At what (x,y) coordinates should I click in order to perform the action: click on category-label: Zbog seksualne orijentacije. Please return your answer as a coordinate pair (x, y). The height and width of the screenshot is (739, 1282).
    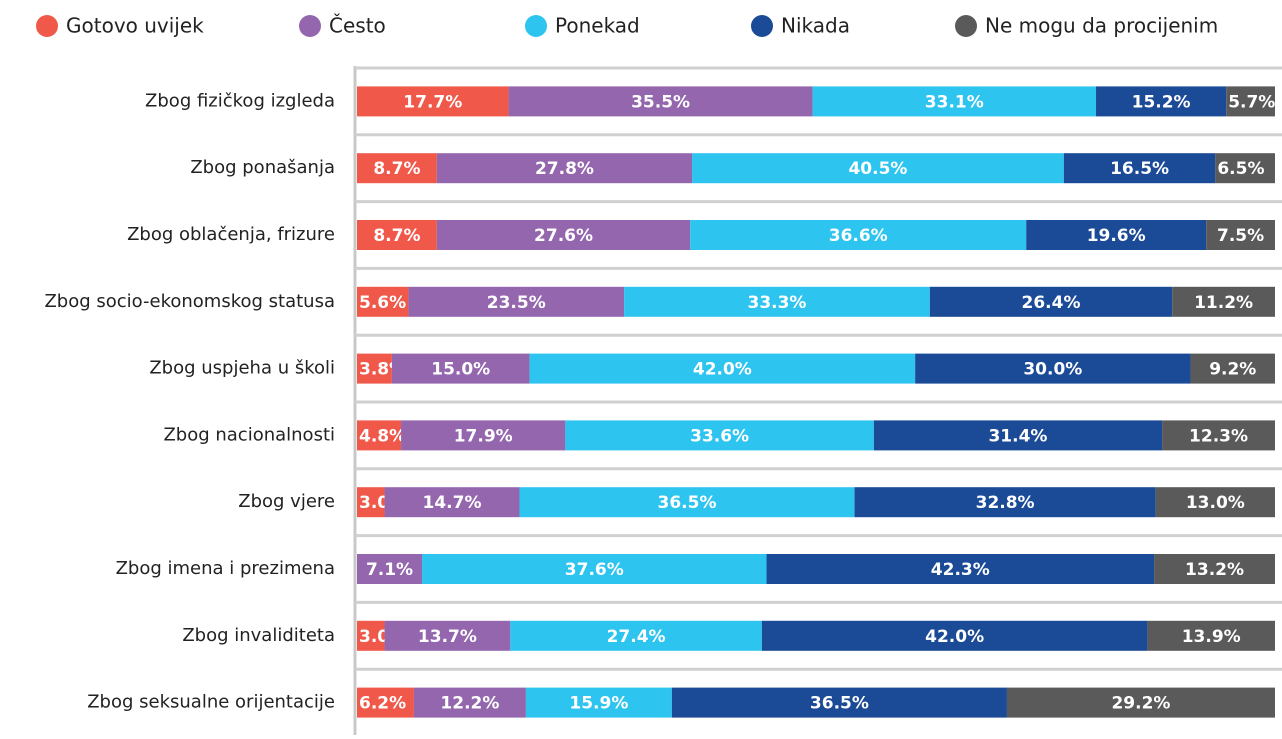
    Looking at the image, I should click on (211, 702).